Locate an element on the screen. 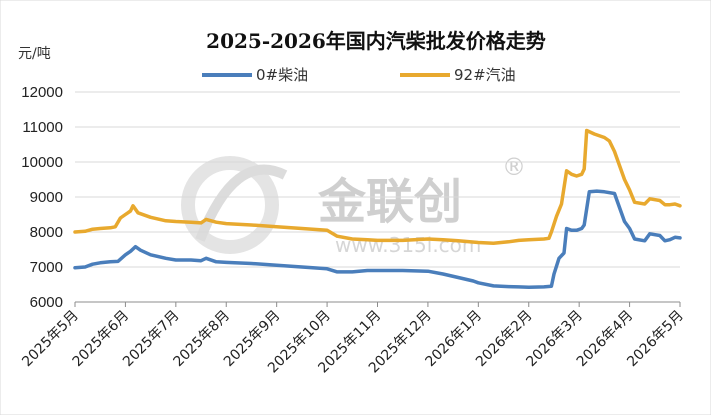 The width and height of the screenshot is (711, 415). chart-title: 2025-2026年国内汽柴批发价格走势 is located at coordinates (376, 41).